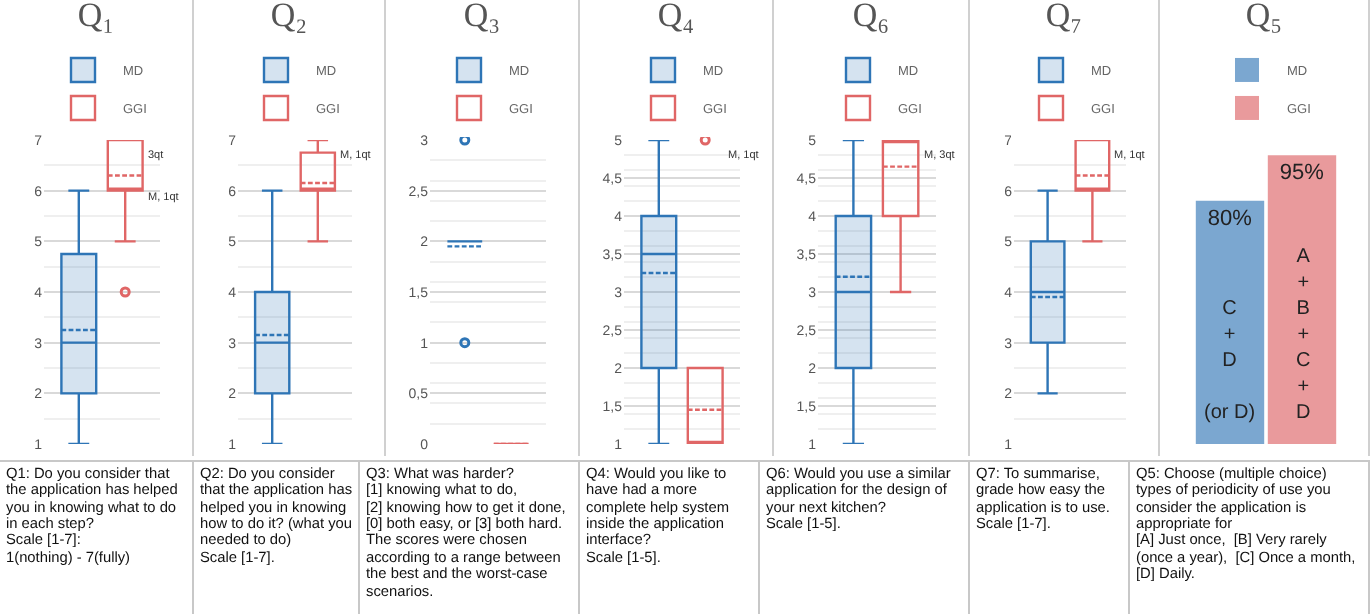 This screenshot has width=1370, height=614. What do you see at coordinates (482, 17) in the screenshot?
I see `chart-title: Q₃` at bounding box center [482, 17].